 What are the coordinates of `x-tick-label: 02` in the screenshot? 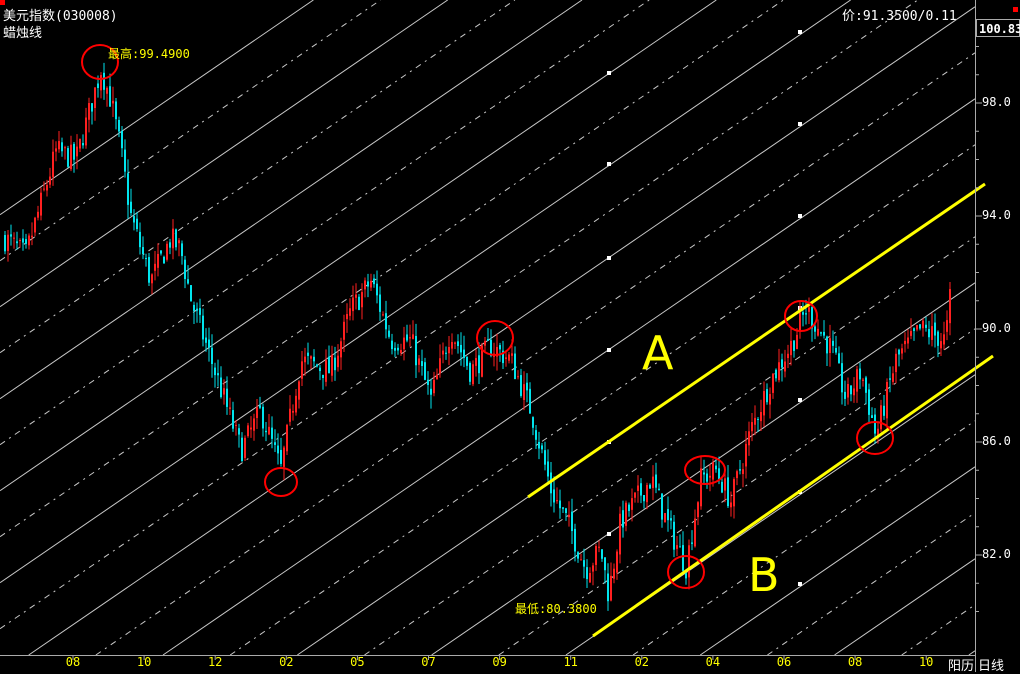 It's located at (286, 662).